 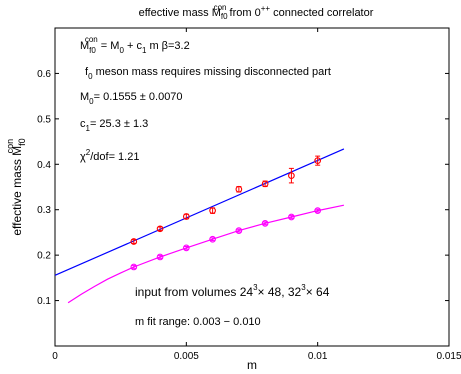 What do you see at coordinates (109, 155) in the screenshot?
I see `annotation-chi2: χ2/dof= 1.21` at bounding box center [109, 155].